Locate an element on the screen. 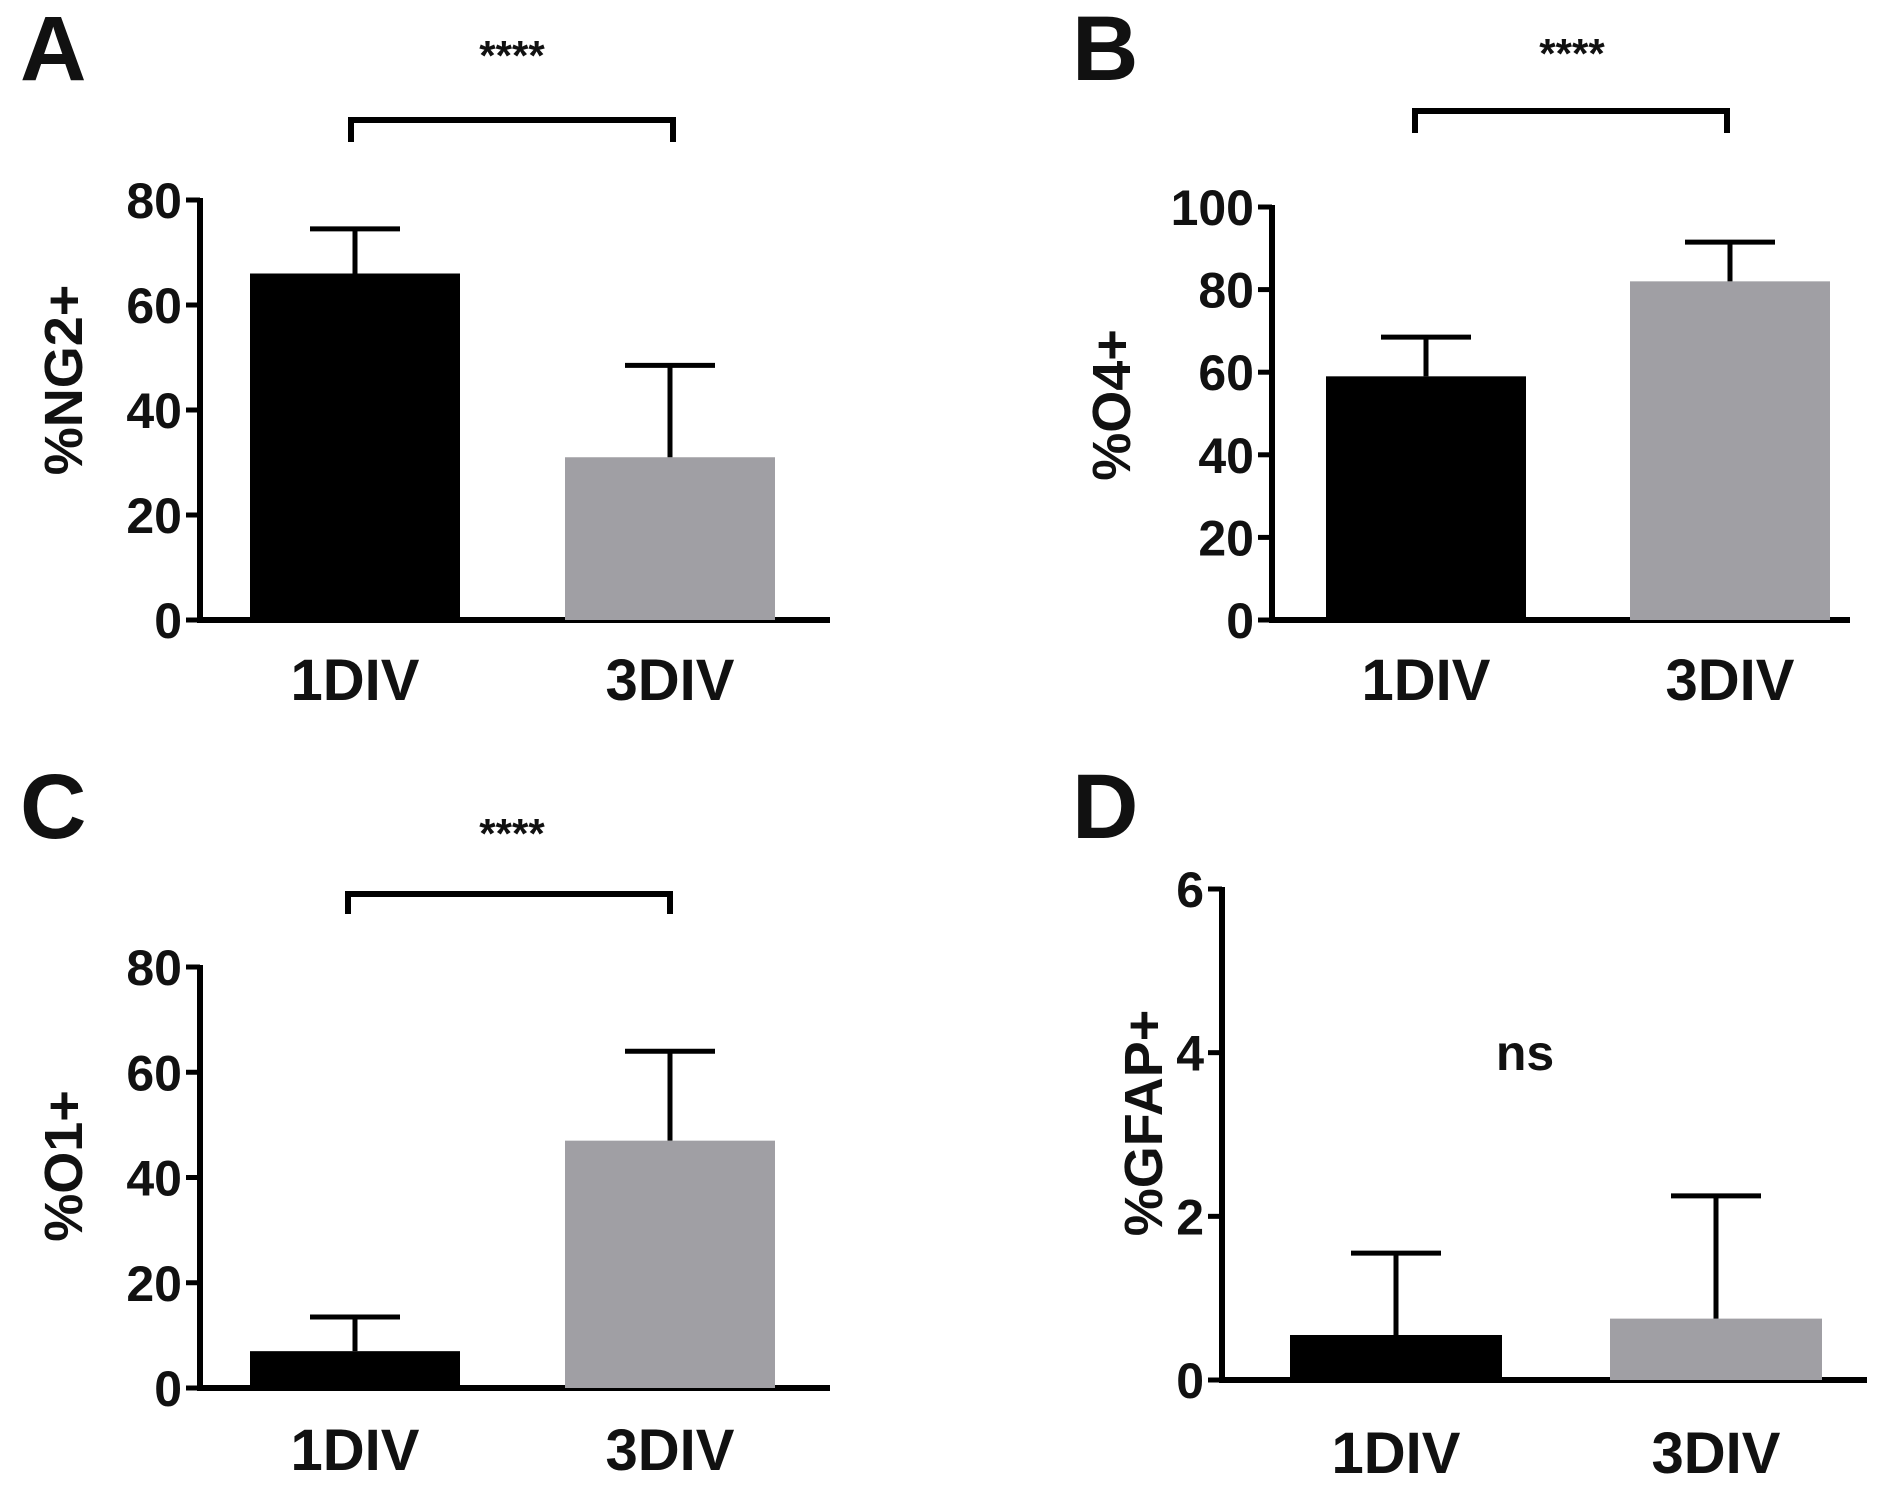  y-tick-label: 6 is located at coordinates (1190, 890).